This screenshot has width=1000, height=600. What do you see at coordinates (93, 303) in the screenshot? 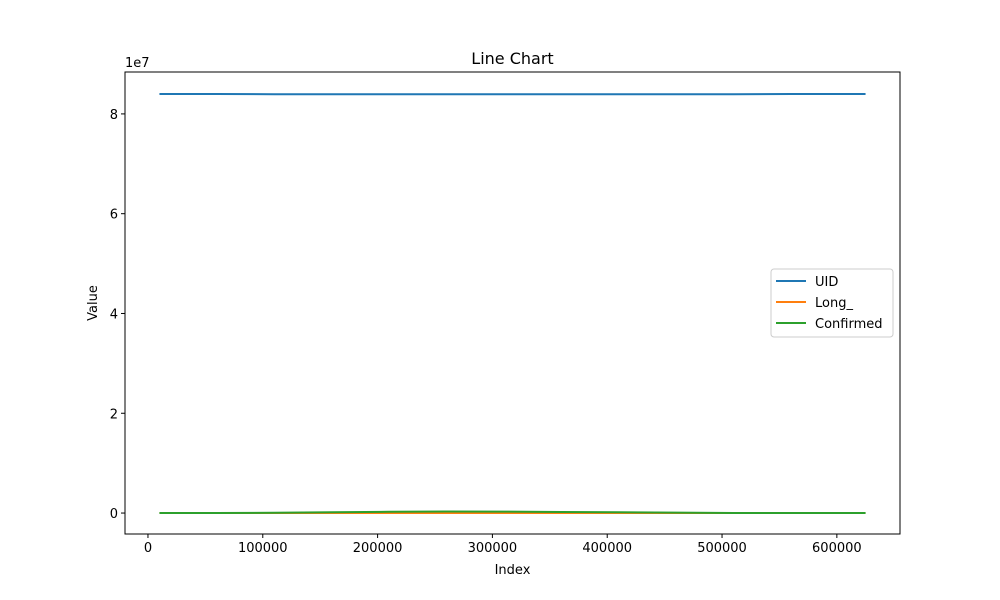
I see `y-axis-label: Value` at bounding box center [93, 303].